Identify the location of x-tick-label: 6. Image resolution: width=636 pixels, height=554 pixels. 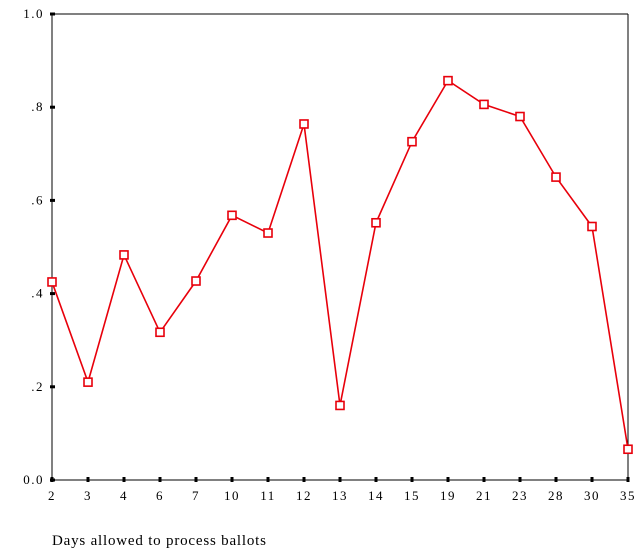
(160, 495).